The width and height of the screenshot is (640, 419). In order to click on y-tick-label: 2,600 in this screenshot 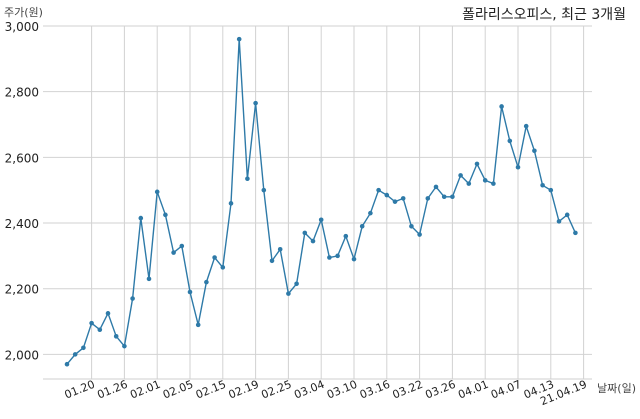, I will do `click(22, 158)`.